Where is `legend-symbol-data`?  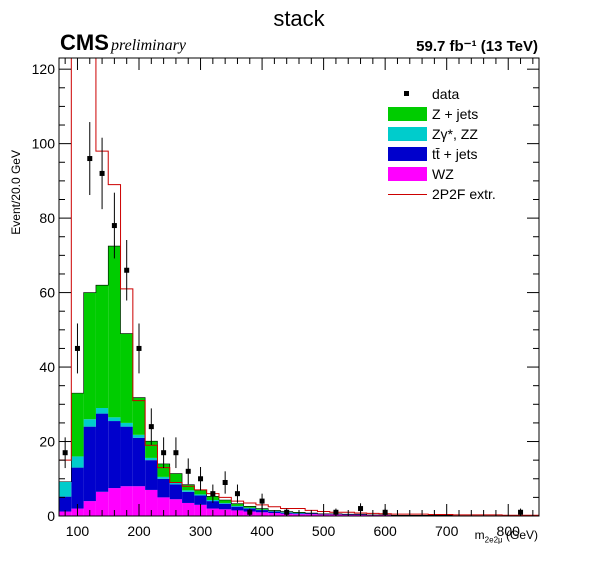 legend-symbol-data is located at coordinates (406, 93).